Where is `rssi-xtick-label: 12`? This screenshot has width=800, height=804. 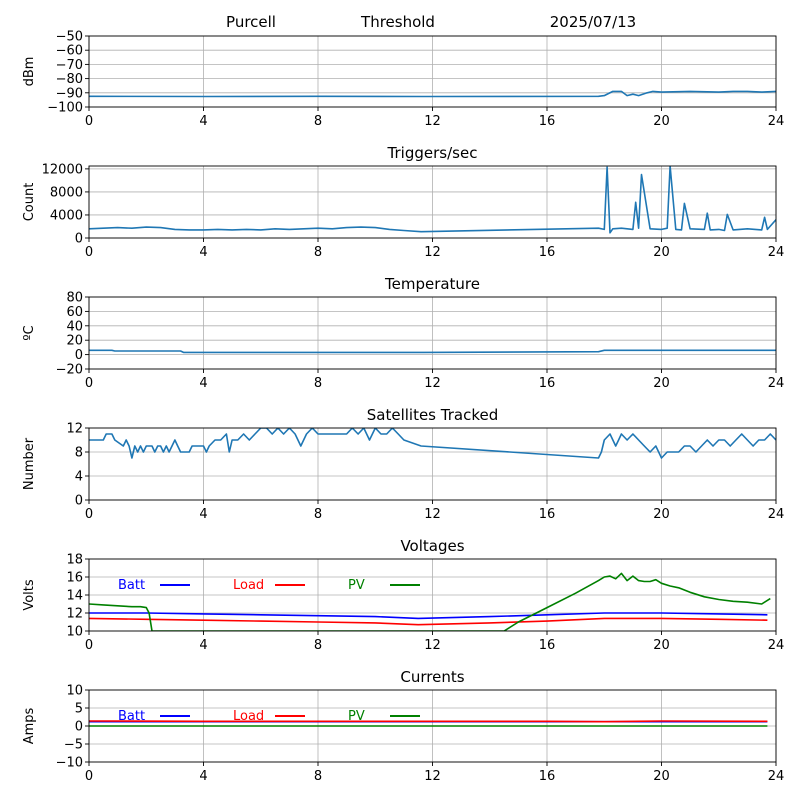
rssi-xtick-label: 12 is located at coordinates (432, 121).